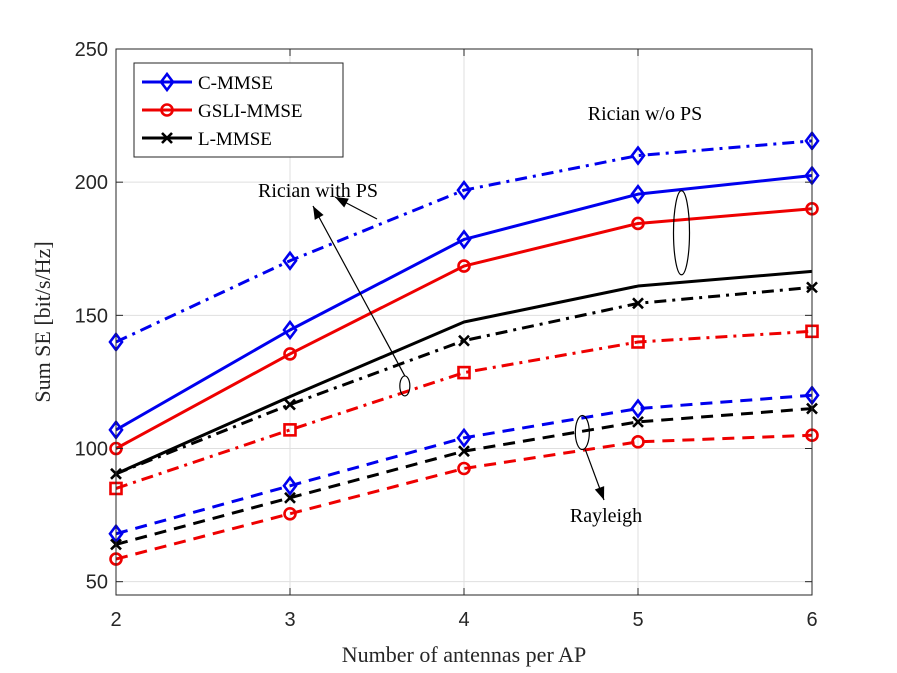 This screenshot has width=897, height=673. What do you see at coordinates (811, 620) in the screenshot?
I see `x-tick-label: 6` at bounding box center [811, 620].